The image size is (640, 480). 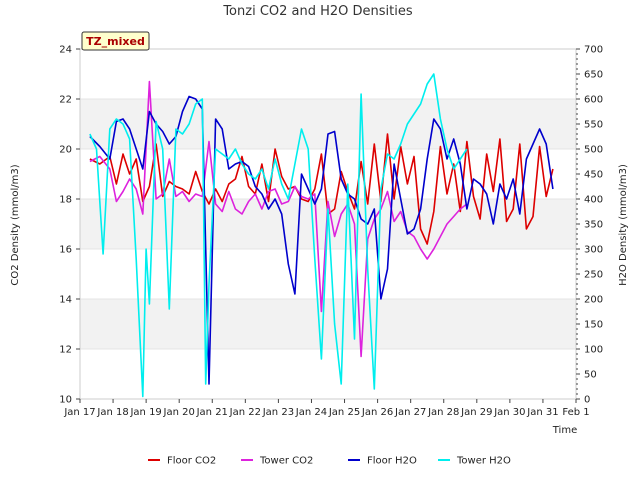 I want to click on x-tick-label: Jan 29, so click(x=476, y=412).